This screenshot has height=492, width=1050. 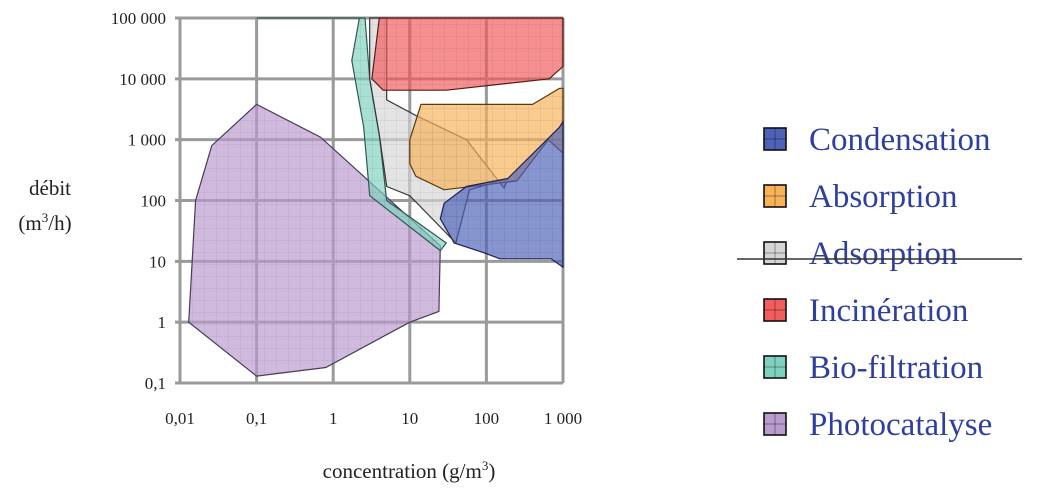 I want to click on legend-label: Photocatalyse, so click(x=900, y=425).